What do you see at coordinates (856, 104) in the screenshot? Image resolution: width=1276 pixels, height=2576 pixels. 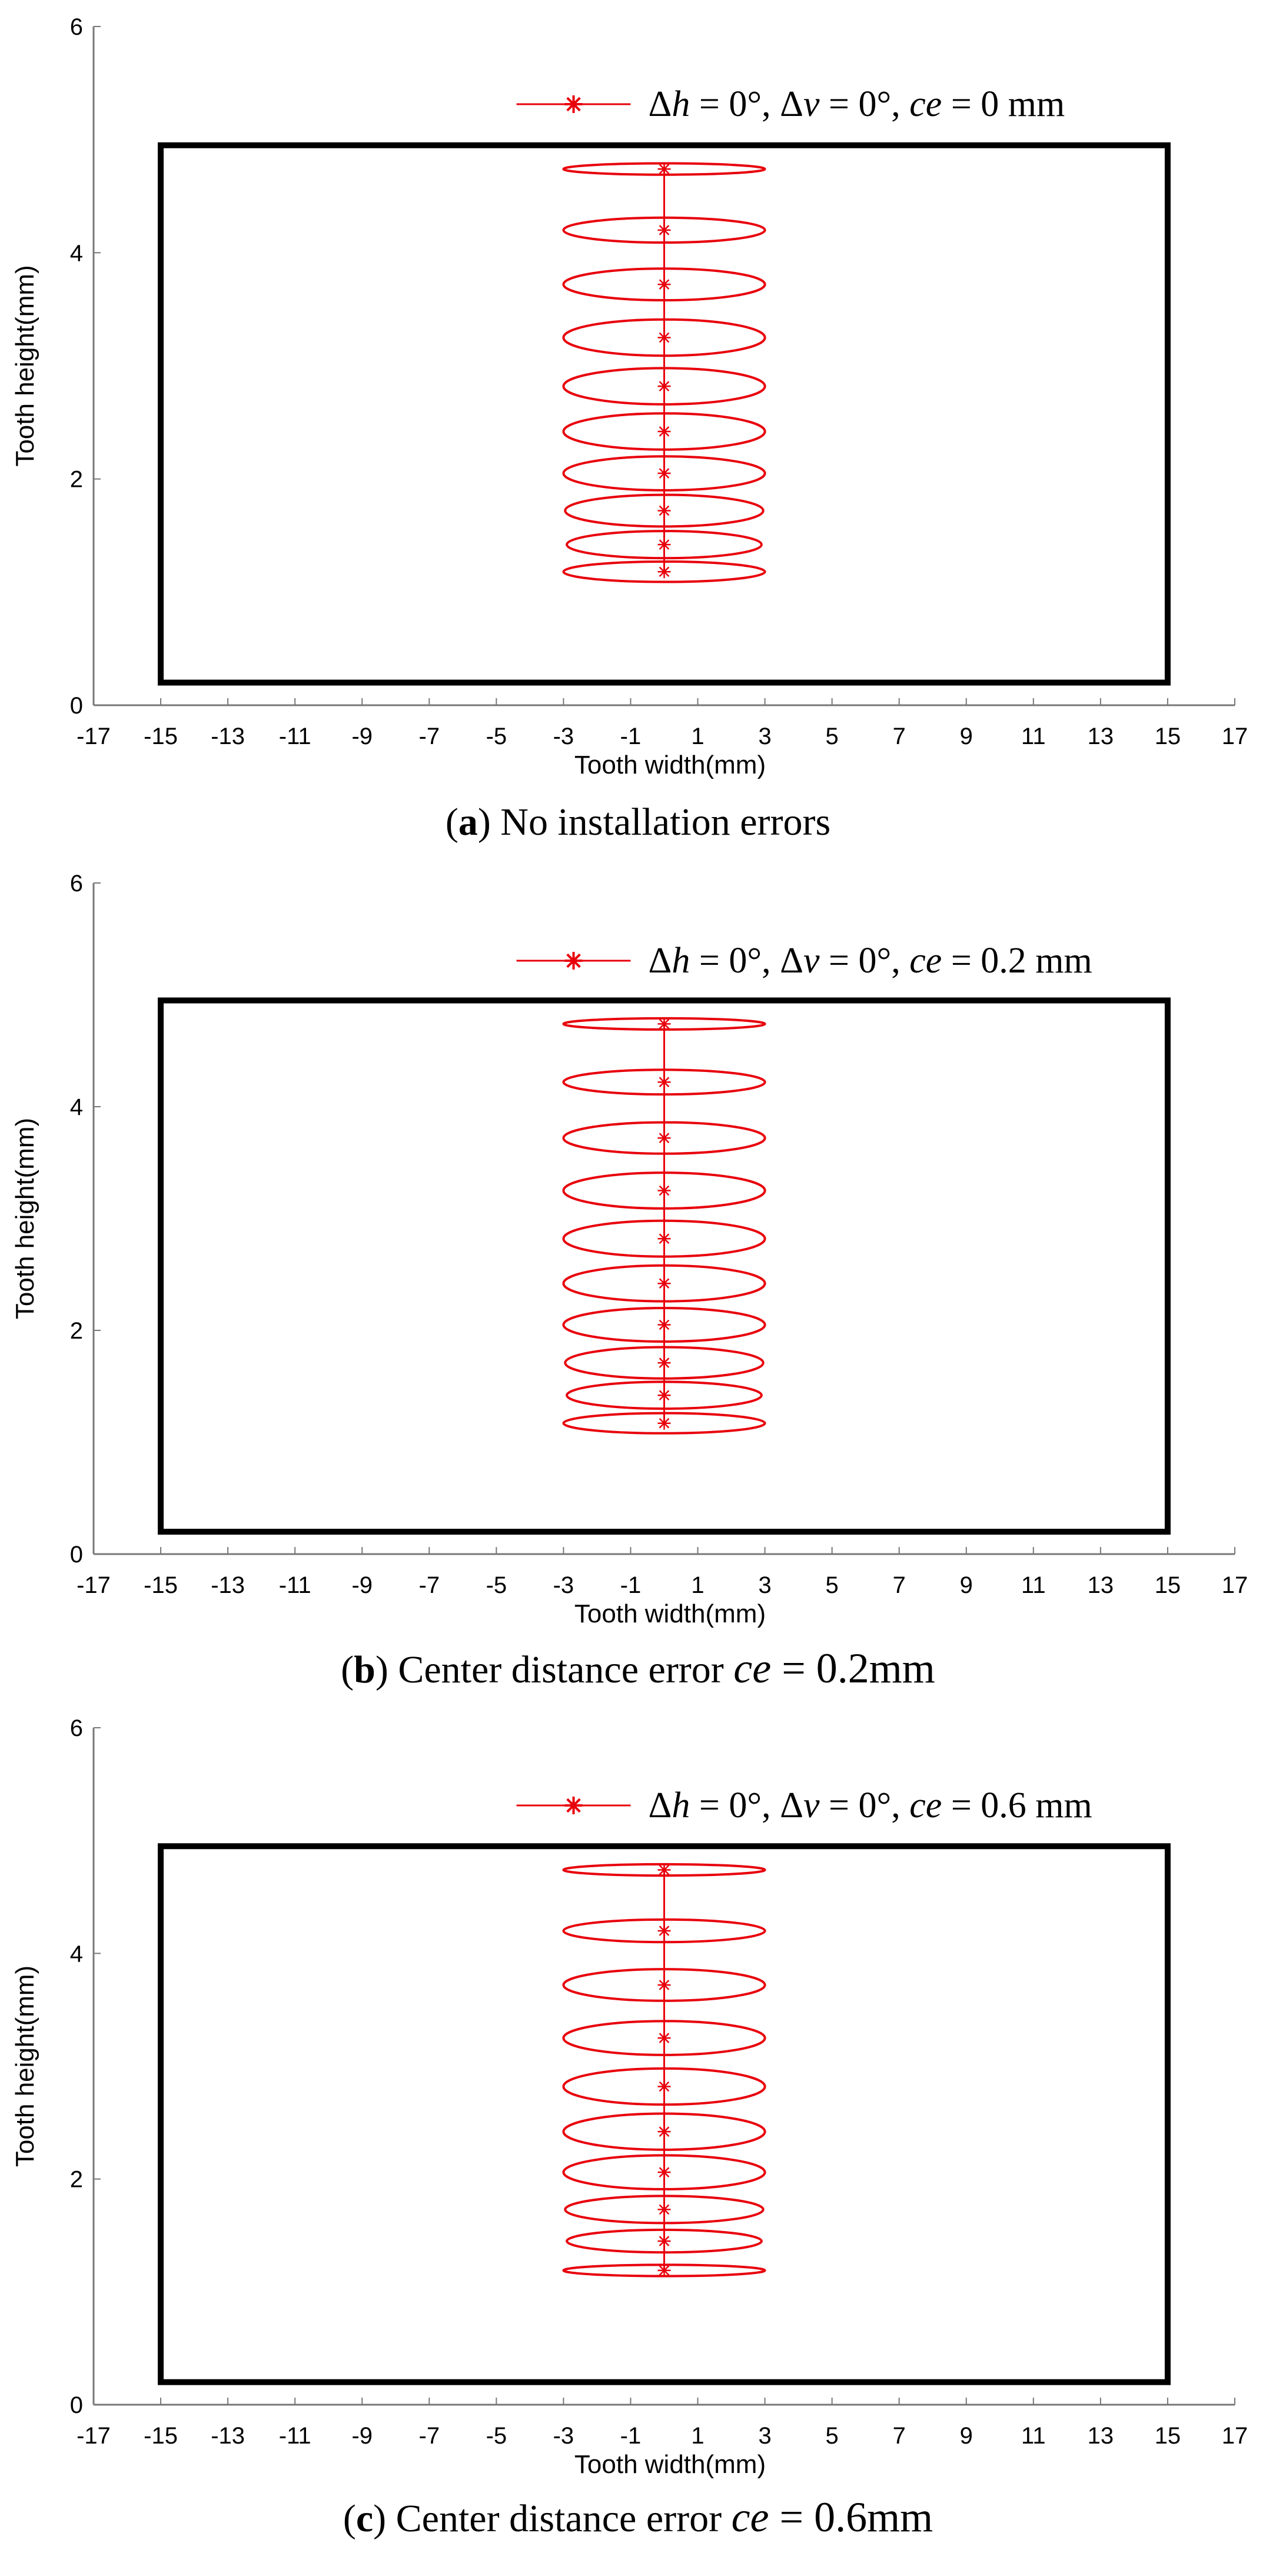 I see `legend-label: Δh = 0°, Δv = 0°, ce = 0 mm` at bounding box center [856, 104].